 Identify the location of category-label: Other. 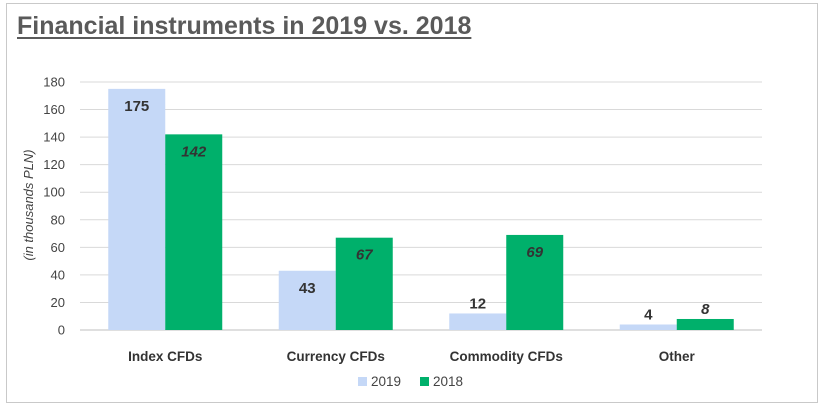
(677, 356).